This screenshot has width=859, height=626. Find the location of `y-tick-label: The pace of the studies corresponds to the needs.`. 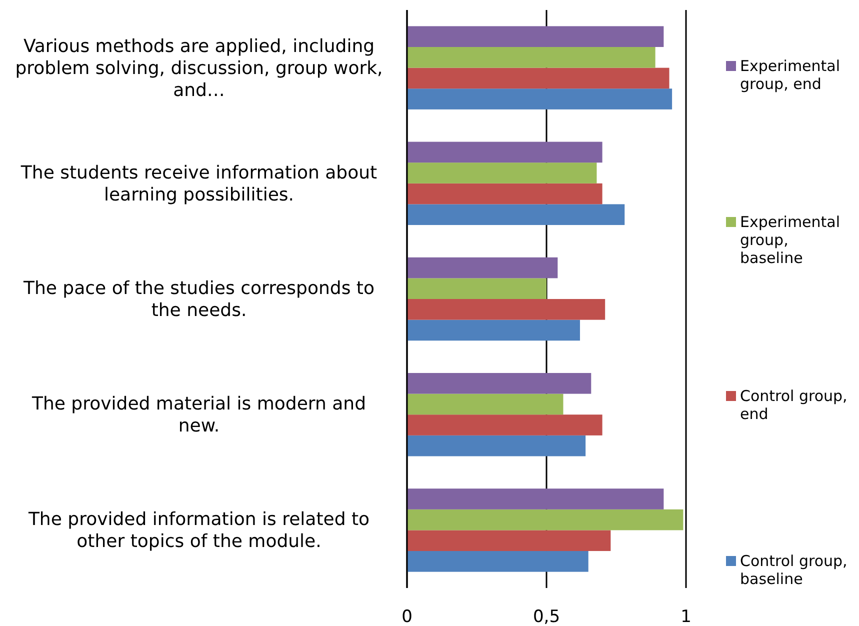

y-tick-label: The pace of the studies corresponds to the needs. is located at coordinates (198, 299).